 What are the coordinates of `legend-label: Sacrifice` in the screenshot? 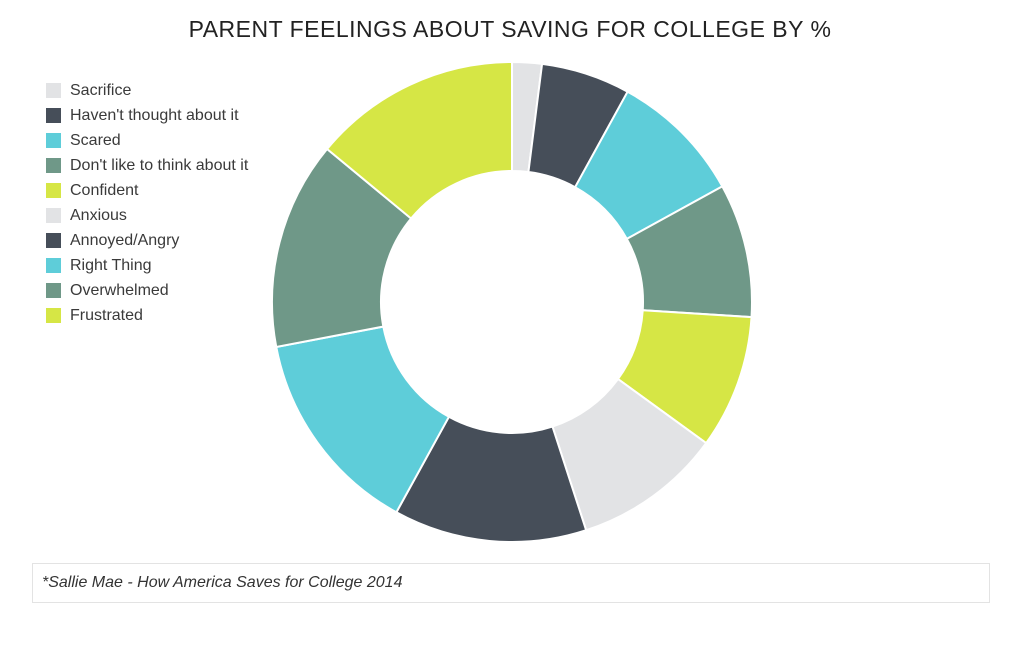 It's located at (101, 90).